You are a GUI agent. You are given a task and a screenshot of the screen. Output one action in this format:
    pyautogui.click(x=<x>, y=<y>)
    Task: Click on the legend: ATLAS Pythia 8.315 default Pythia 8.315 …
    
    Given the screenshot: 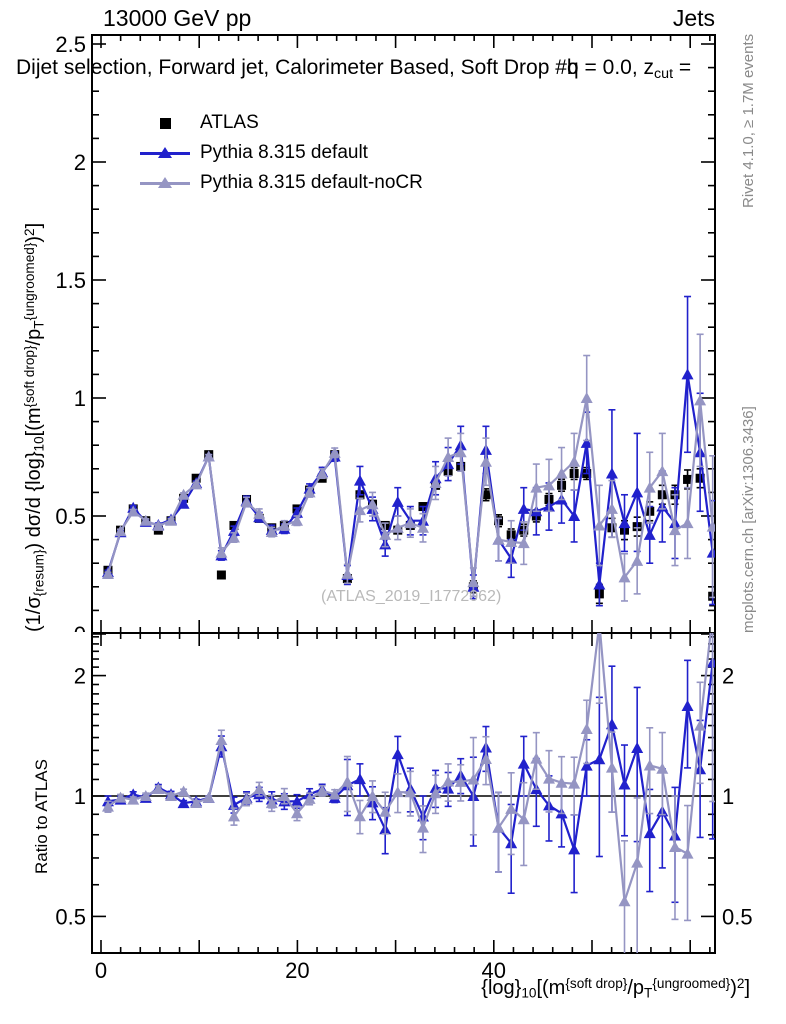 What is the action you would take?
    pyautogui.click(x=280, y=153)
    